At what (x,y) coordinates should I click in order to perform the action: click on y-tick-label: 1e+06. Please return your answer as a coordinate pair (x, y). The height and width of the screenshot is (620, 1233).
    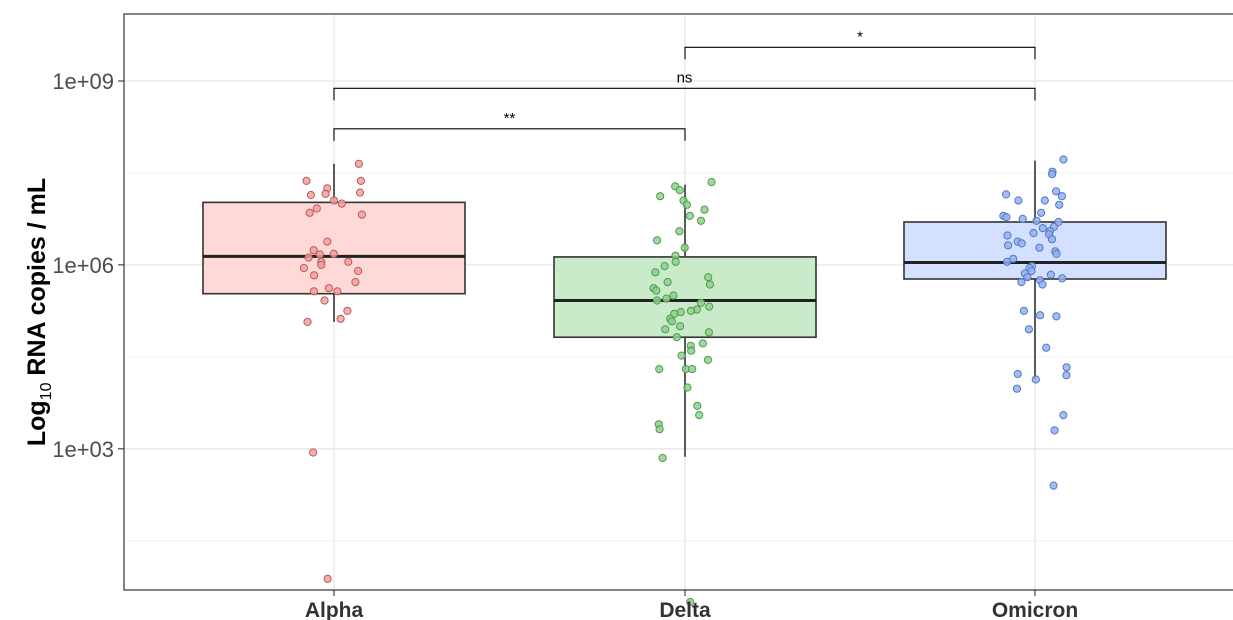
    Looking at the image, I should click on (83, 265).